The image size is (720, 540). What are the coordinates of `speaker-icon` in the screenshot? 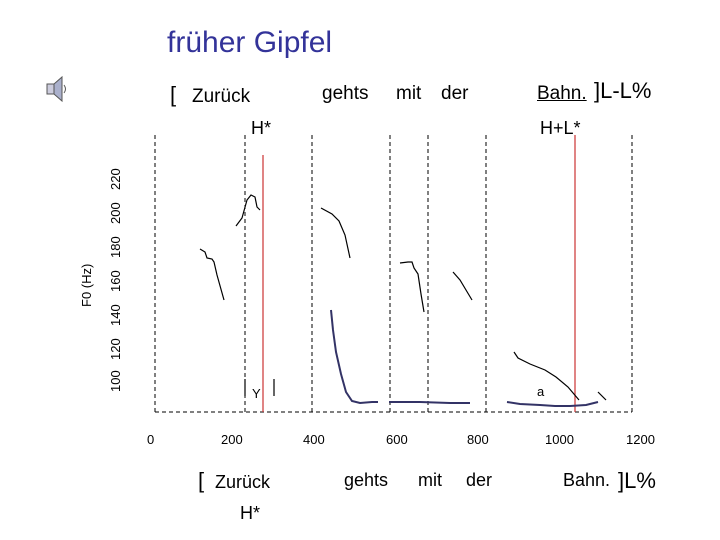 It's located at (57, 91).